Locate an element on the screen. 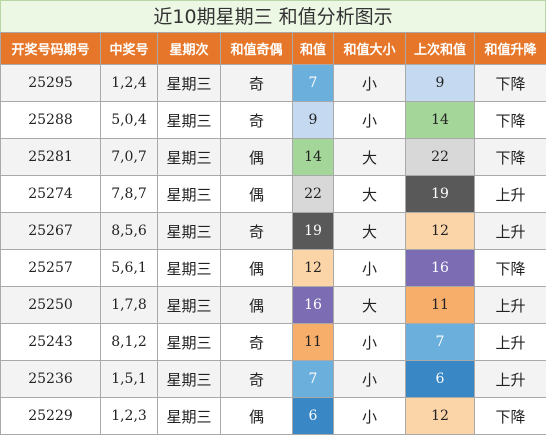 Image resolution: width=546 pixels, height=435 pixels. cell-issue: 25295 is located at coordinates (50, 83).